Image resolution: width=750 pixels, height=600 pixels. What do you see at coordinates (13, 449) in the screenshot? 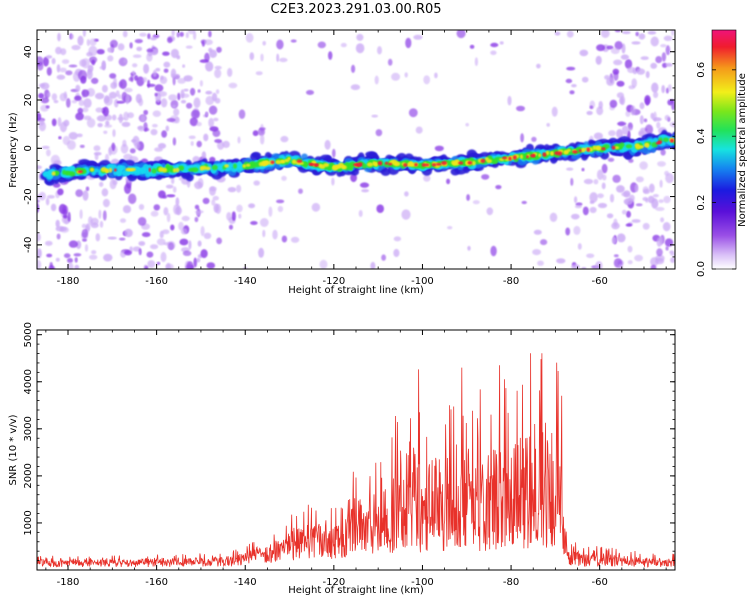
I see `snr-y-axis-label: SNR (10 * v/v)` at bounding box center [13, 449].